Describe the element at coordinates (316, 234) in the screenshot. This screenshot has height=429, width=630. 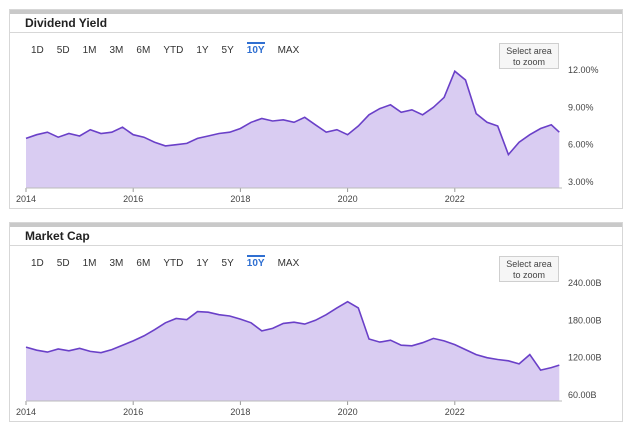
I see `panel-title: Market Cap` at that location.